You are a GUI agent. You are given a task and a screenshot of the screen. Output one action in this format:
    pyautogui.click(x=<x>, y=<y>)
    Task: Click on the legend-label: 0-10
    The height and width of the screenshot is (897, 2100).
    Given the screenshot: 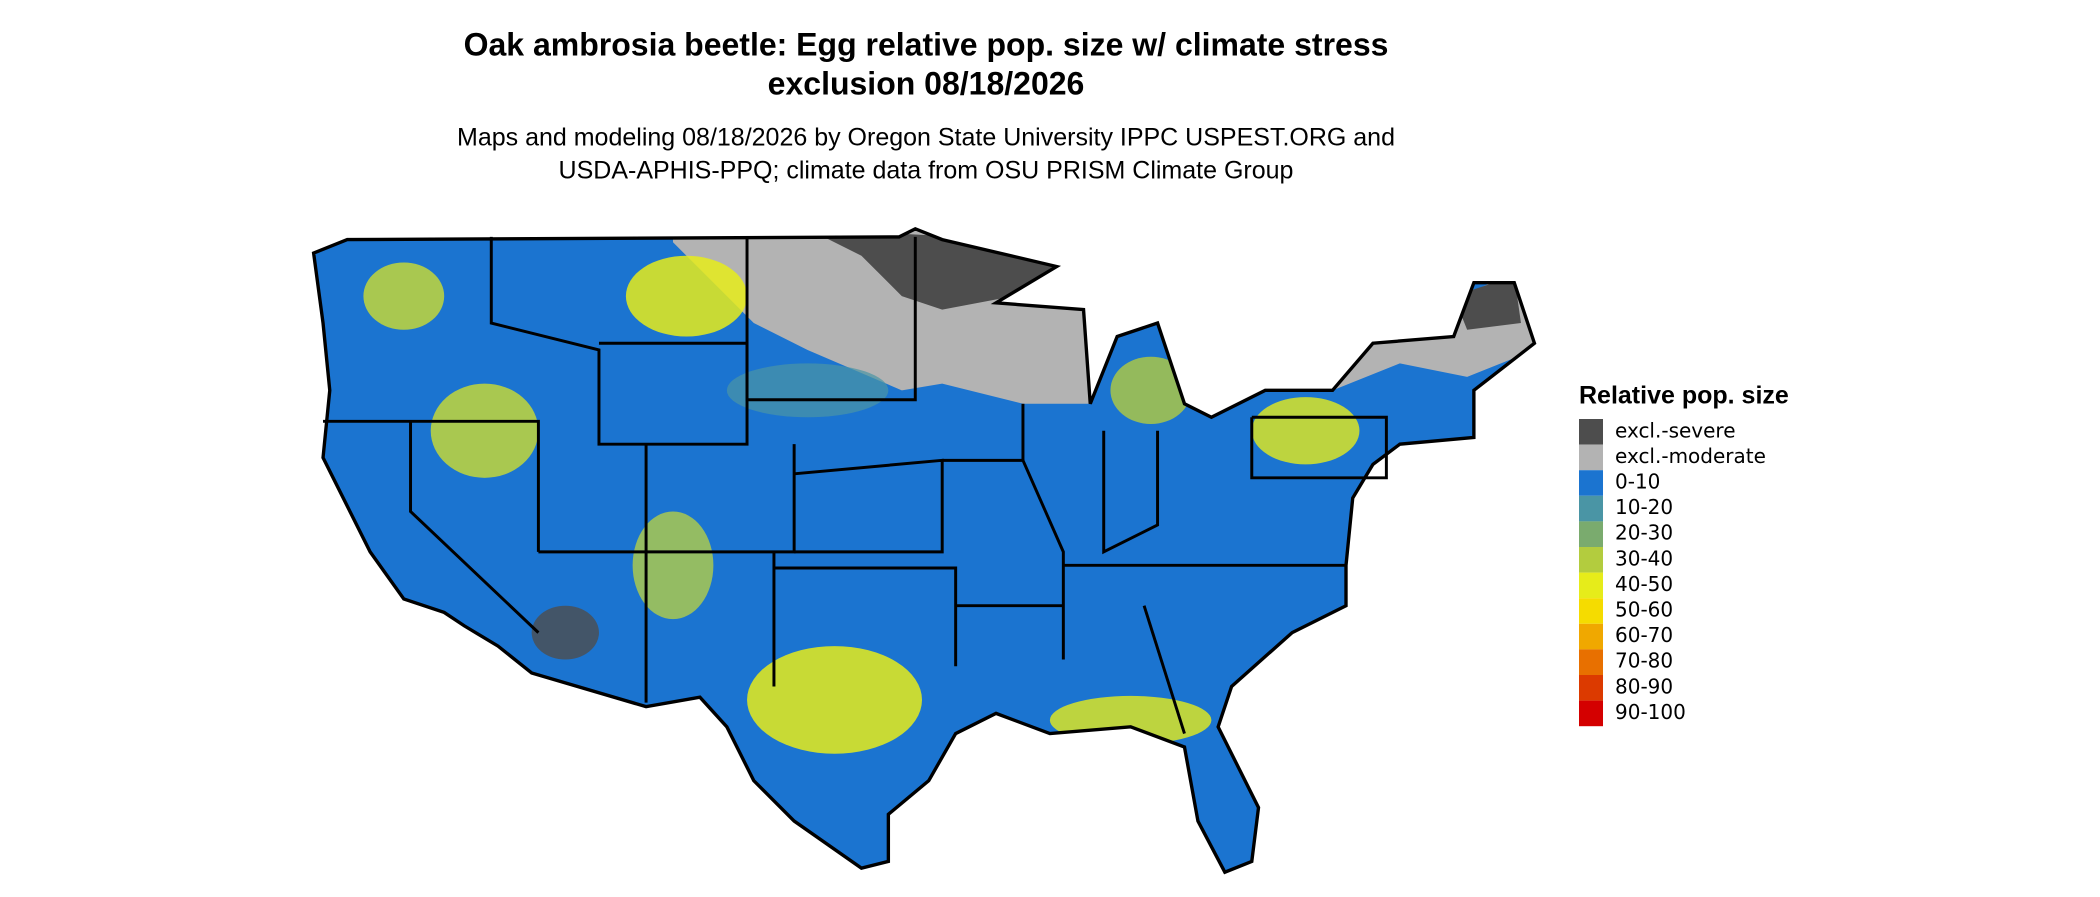 What is the action you would take?
    pyautogui.click(x=1637, y=482)
    